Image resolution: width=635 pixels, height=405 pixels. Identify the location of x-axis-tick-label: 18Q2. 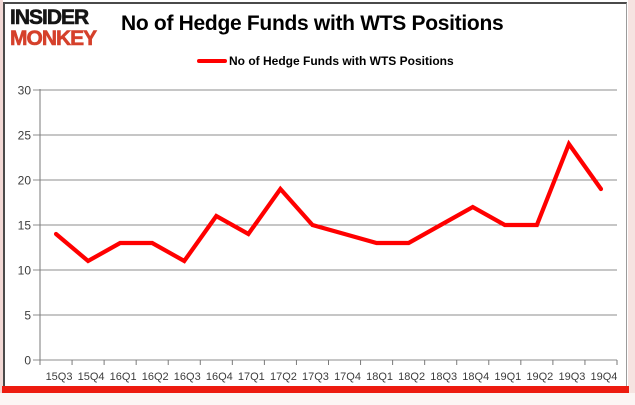
(411, 377).